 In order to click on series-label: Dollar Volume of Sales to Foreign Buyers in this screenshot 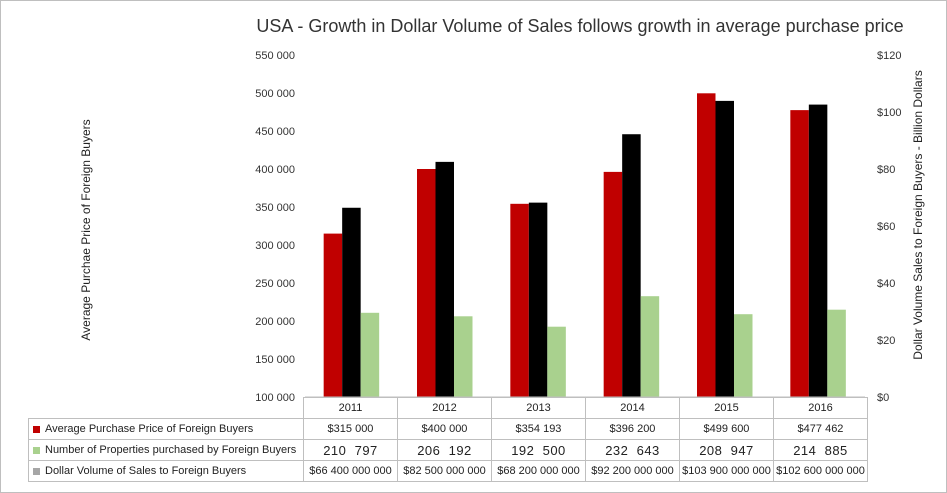, I will do `click(166, 471)`.